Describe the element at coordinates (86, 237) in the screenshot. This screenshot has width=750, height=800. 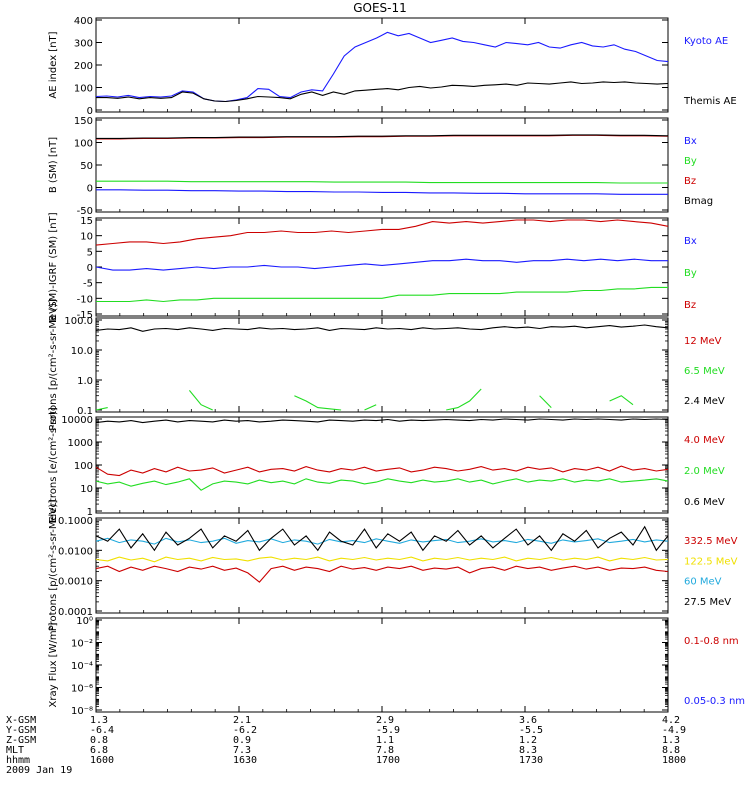
I see `y-tick-label: 10` at that location.